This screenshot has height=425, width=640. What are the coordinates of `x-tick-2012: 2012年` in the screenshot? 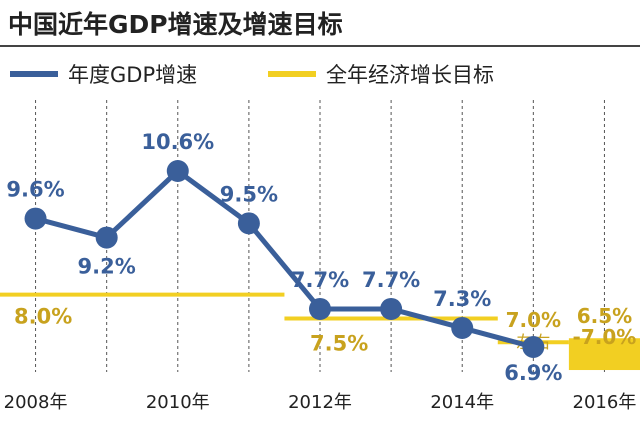 It's located at (320, 402).